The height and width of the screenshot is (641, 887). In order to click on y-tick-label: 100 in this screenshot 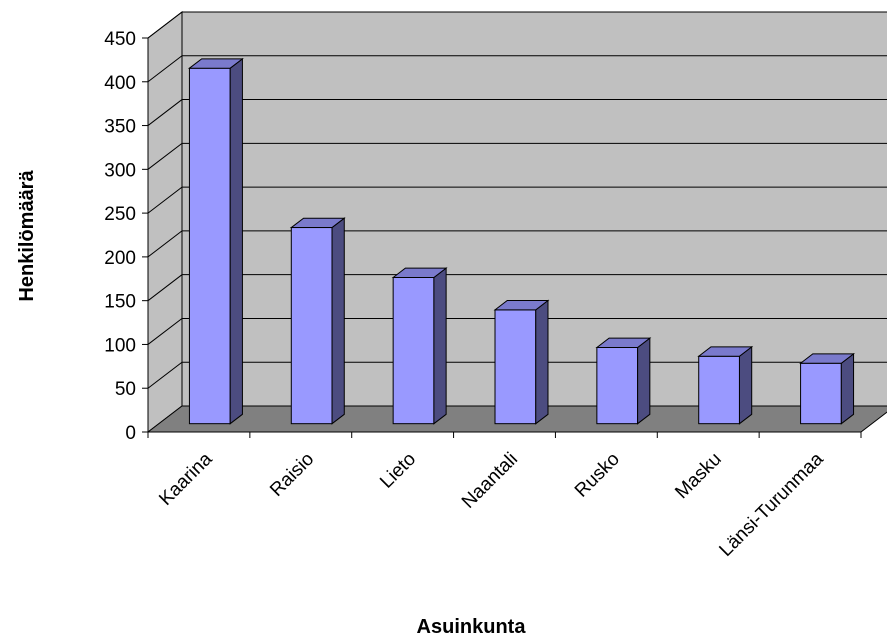, I will do `click(120, 345)`.